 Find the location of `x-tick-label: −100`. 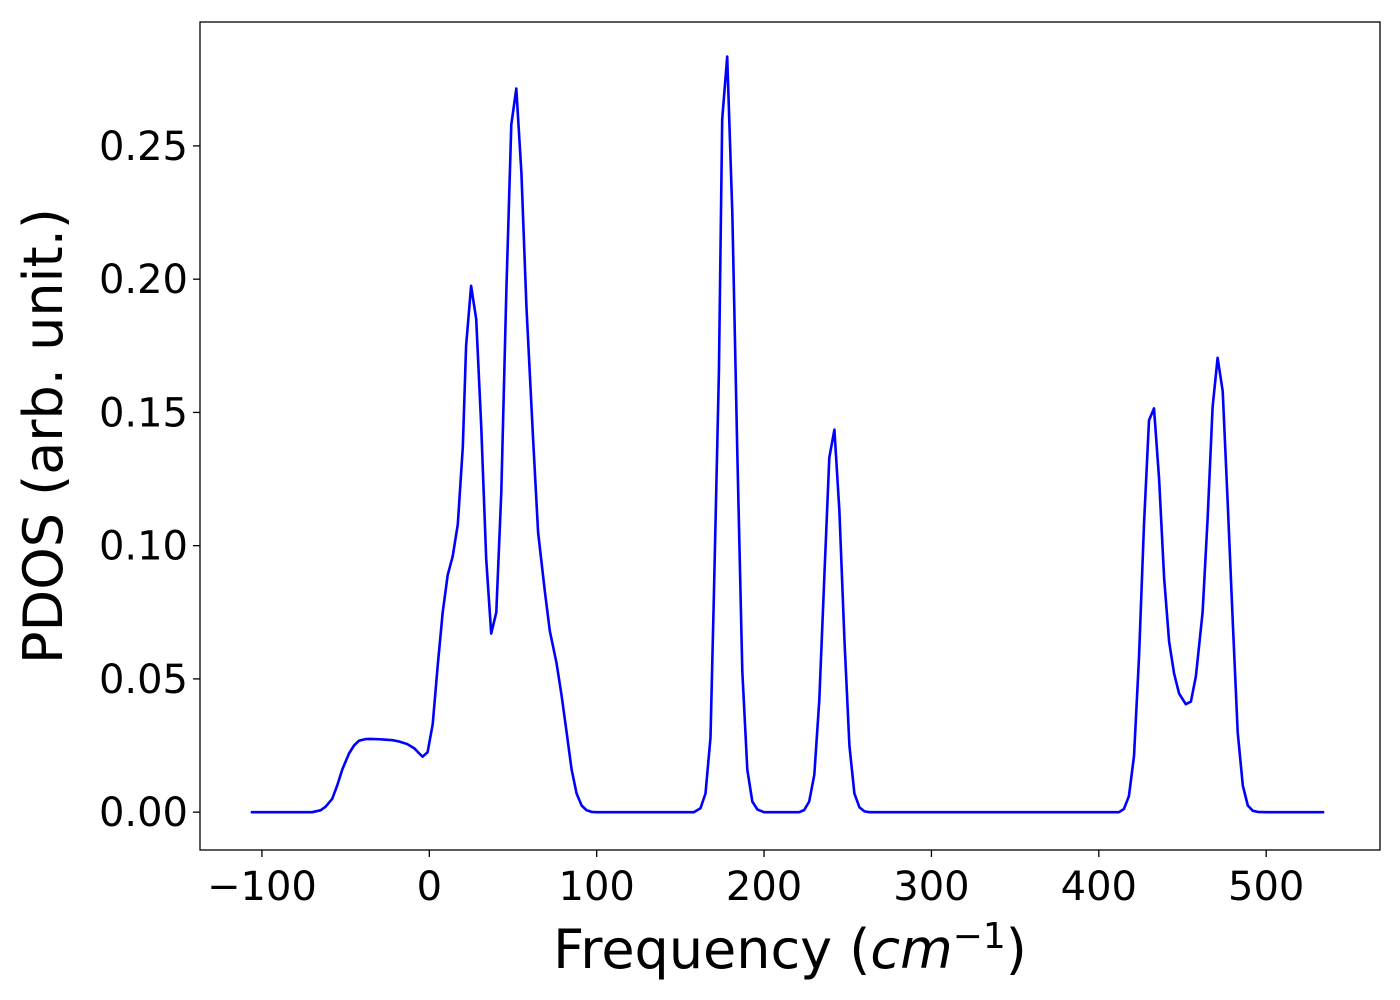

x-tick-label: −100 is located at coordinates (262, 887).